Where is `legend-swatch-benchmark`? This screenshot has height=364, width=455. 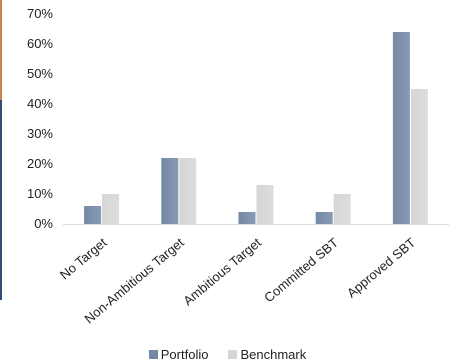
legend-swatch-benchmark is located at coordinates (233, 354).